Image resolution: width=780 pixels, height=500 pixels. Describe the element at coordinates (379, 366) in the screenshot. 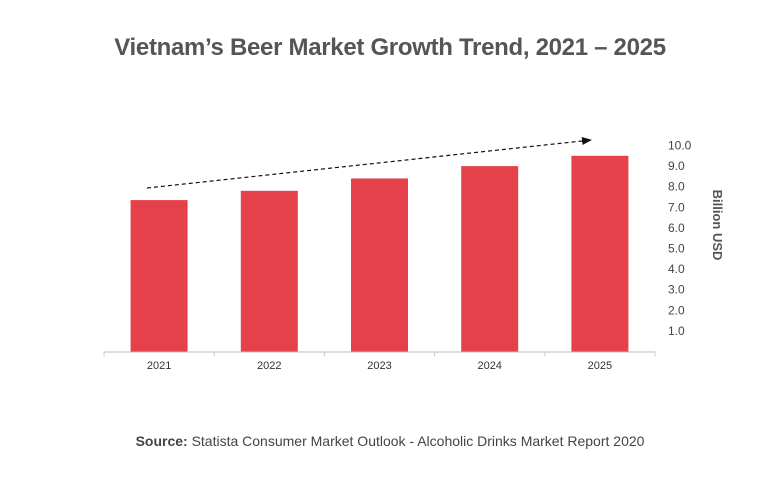

I see `x-tick-label: 2023` at that location.